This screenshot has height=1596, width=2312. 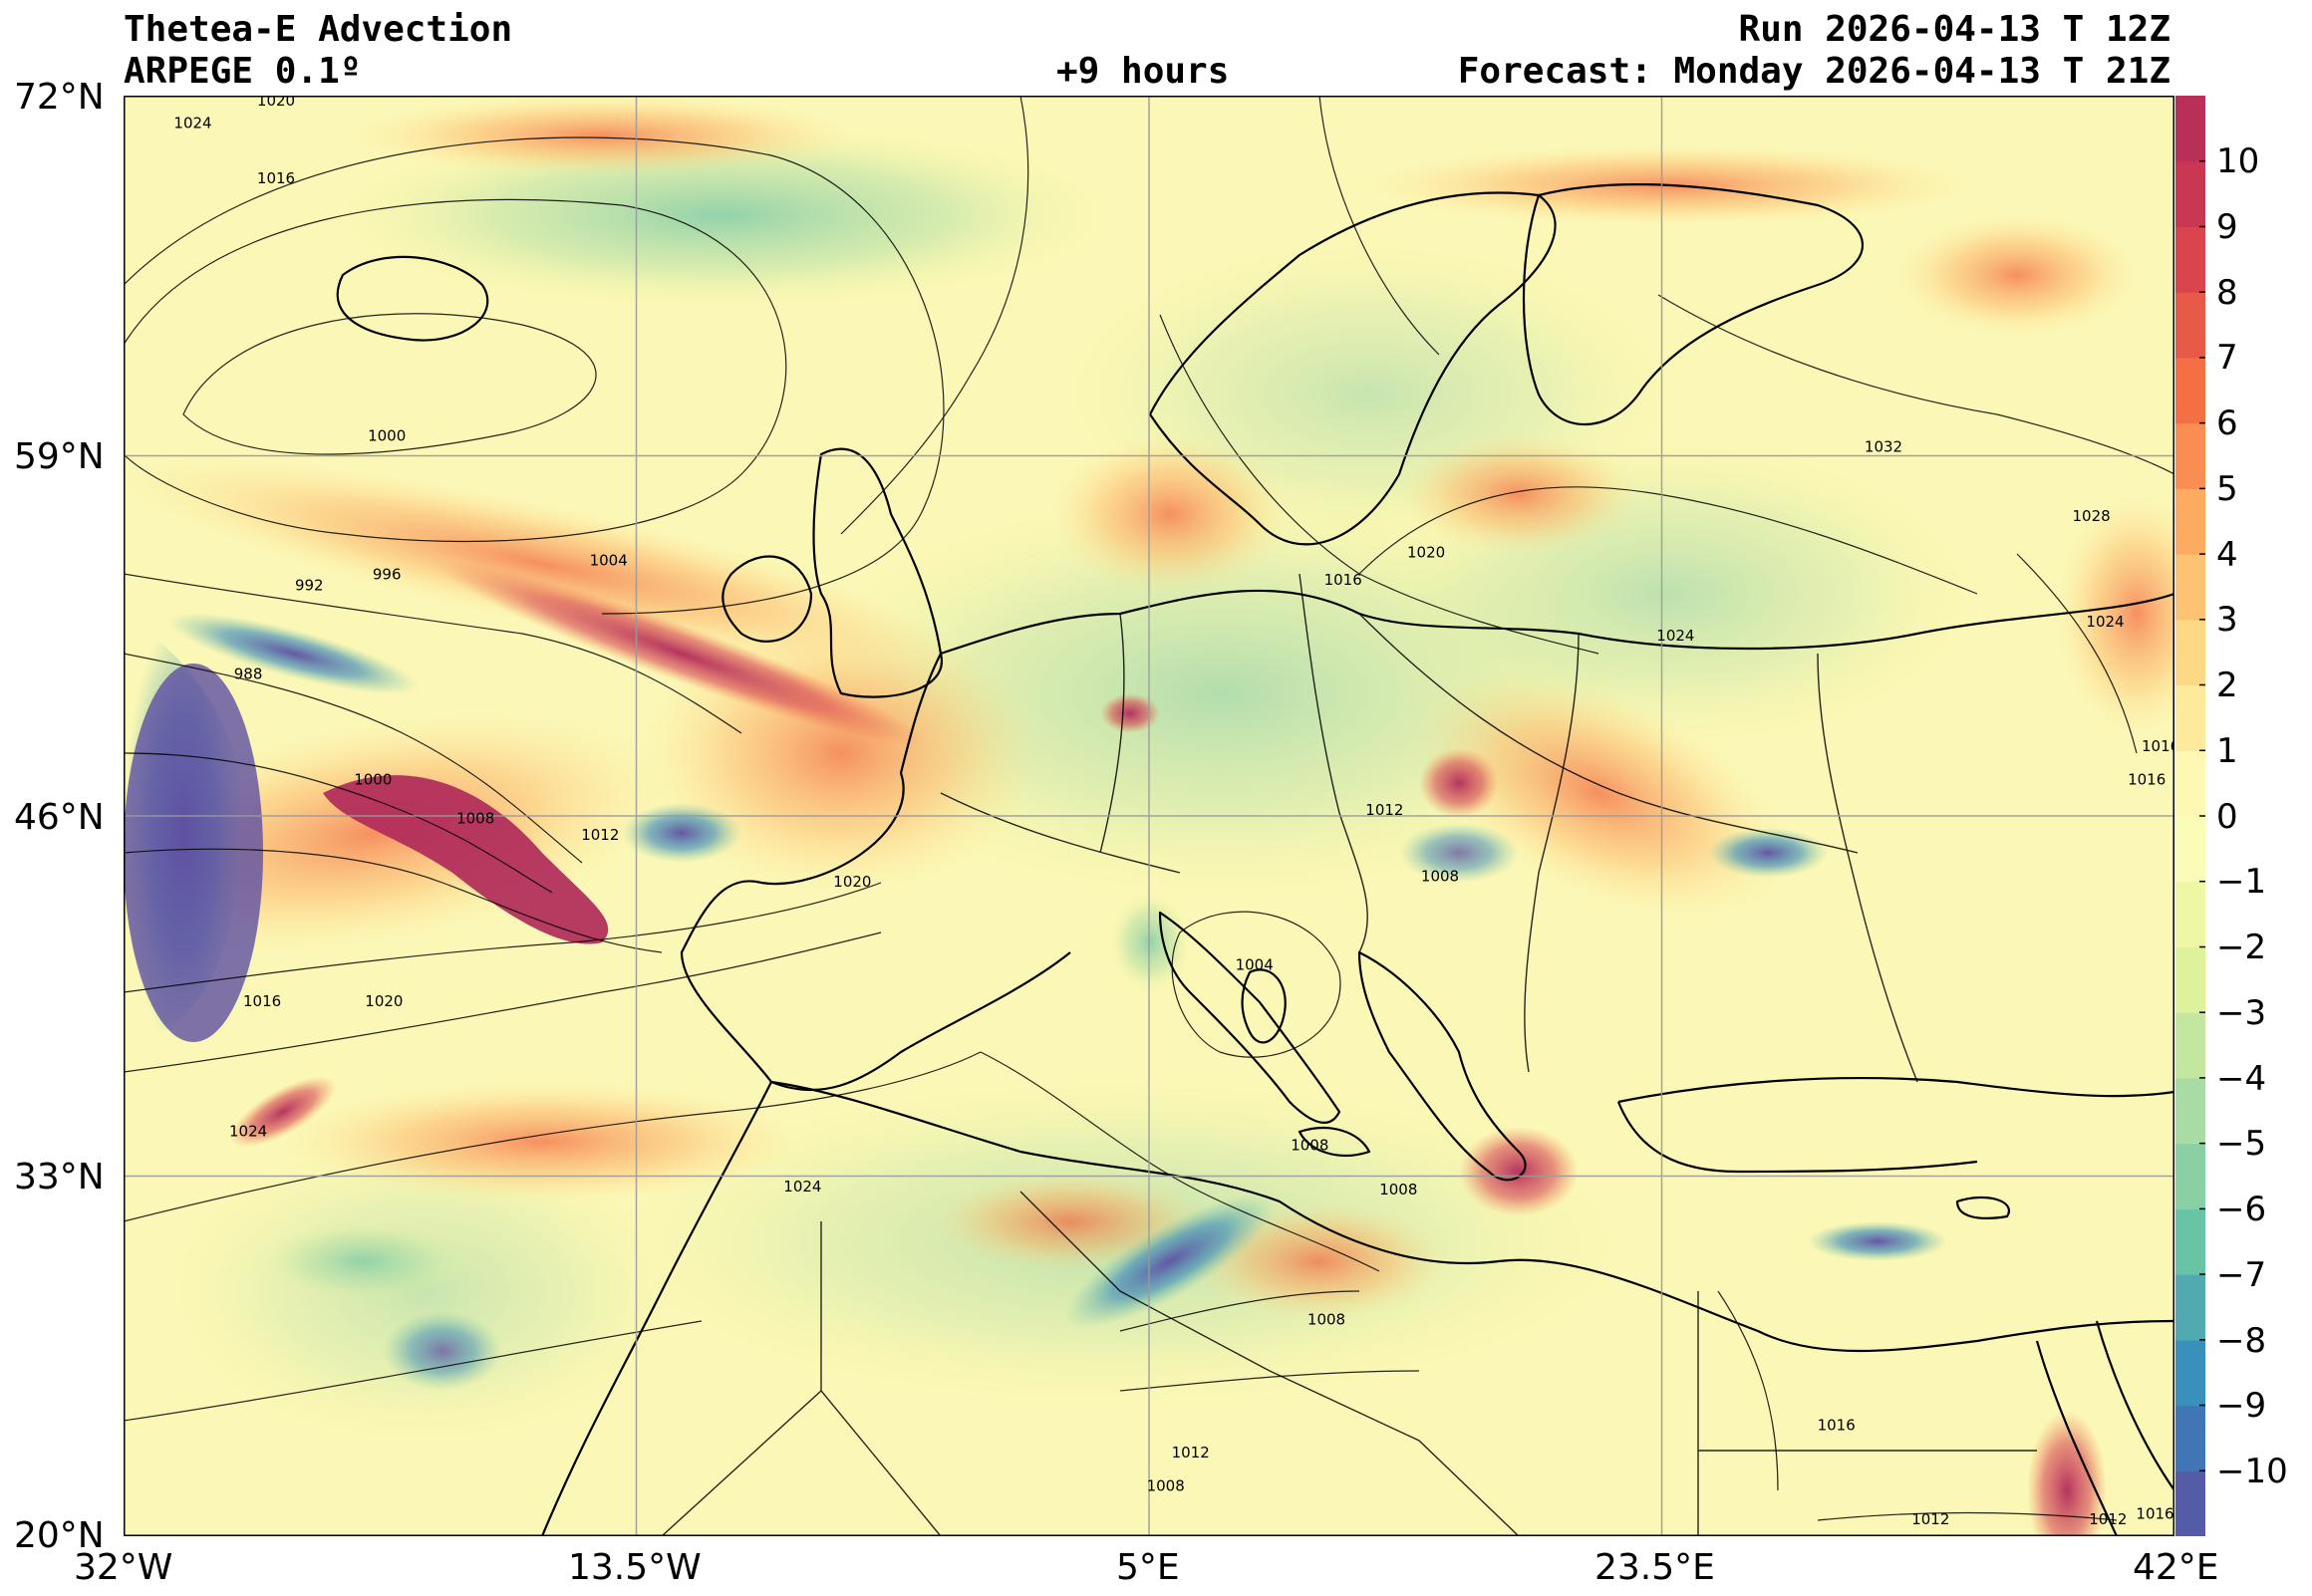 What do you see at coordinates (248, 674) in the screenshot?
I see `isobar-label: 988` at bounding box center [248, 674].